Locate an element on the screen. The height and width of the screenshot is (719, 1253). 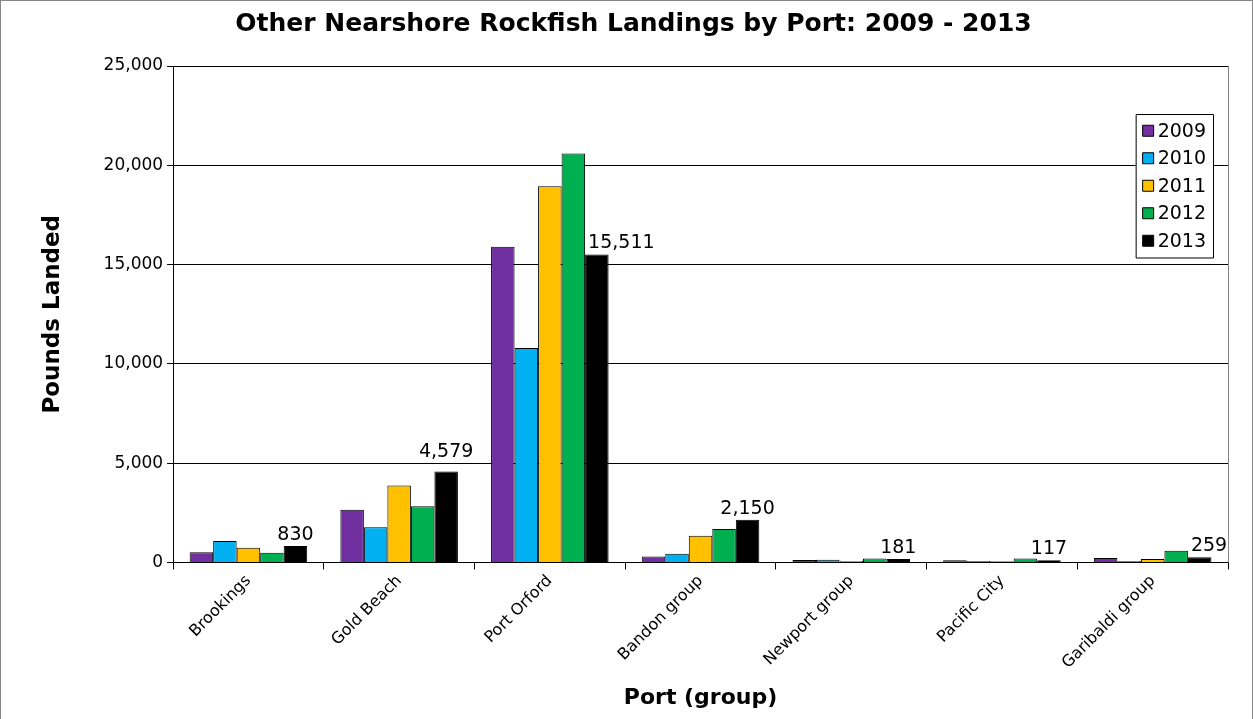
legend-label: 2010 is located at coordinates (1182, 157).